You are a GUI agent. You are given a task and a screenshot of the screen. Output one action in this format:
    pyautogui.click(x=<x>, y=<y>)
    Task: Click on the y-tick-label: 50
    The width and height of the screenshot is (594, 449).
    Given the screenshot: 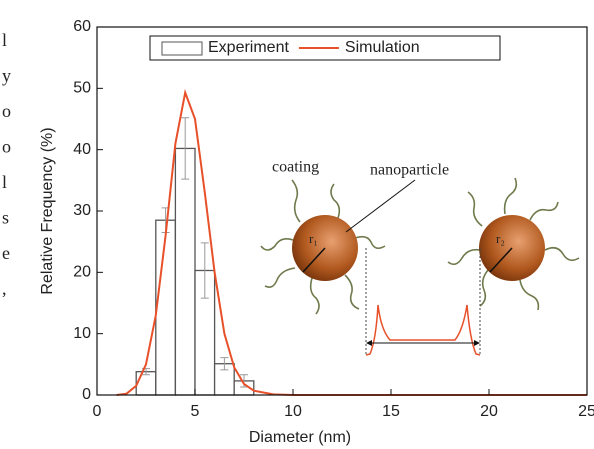 What is the action you would take?
    pyautogui.click(x=82, y=88)
    